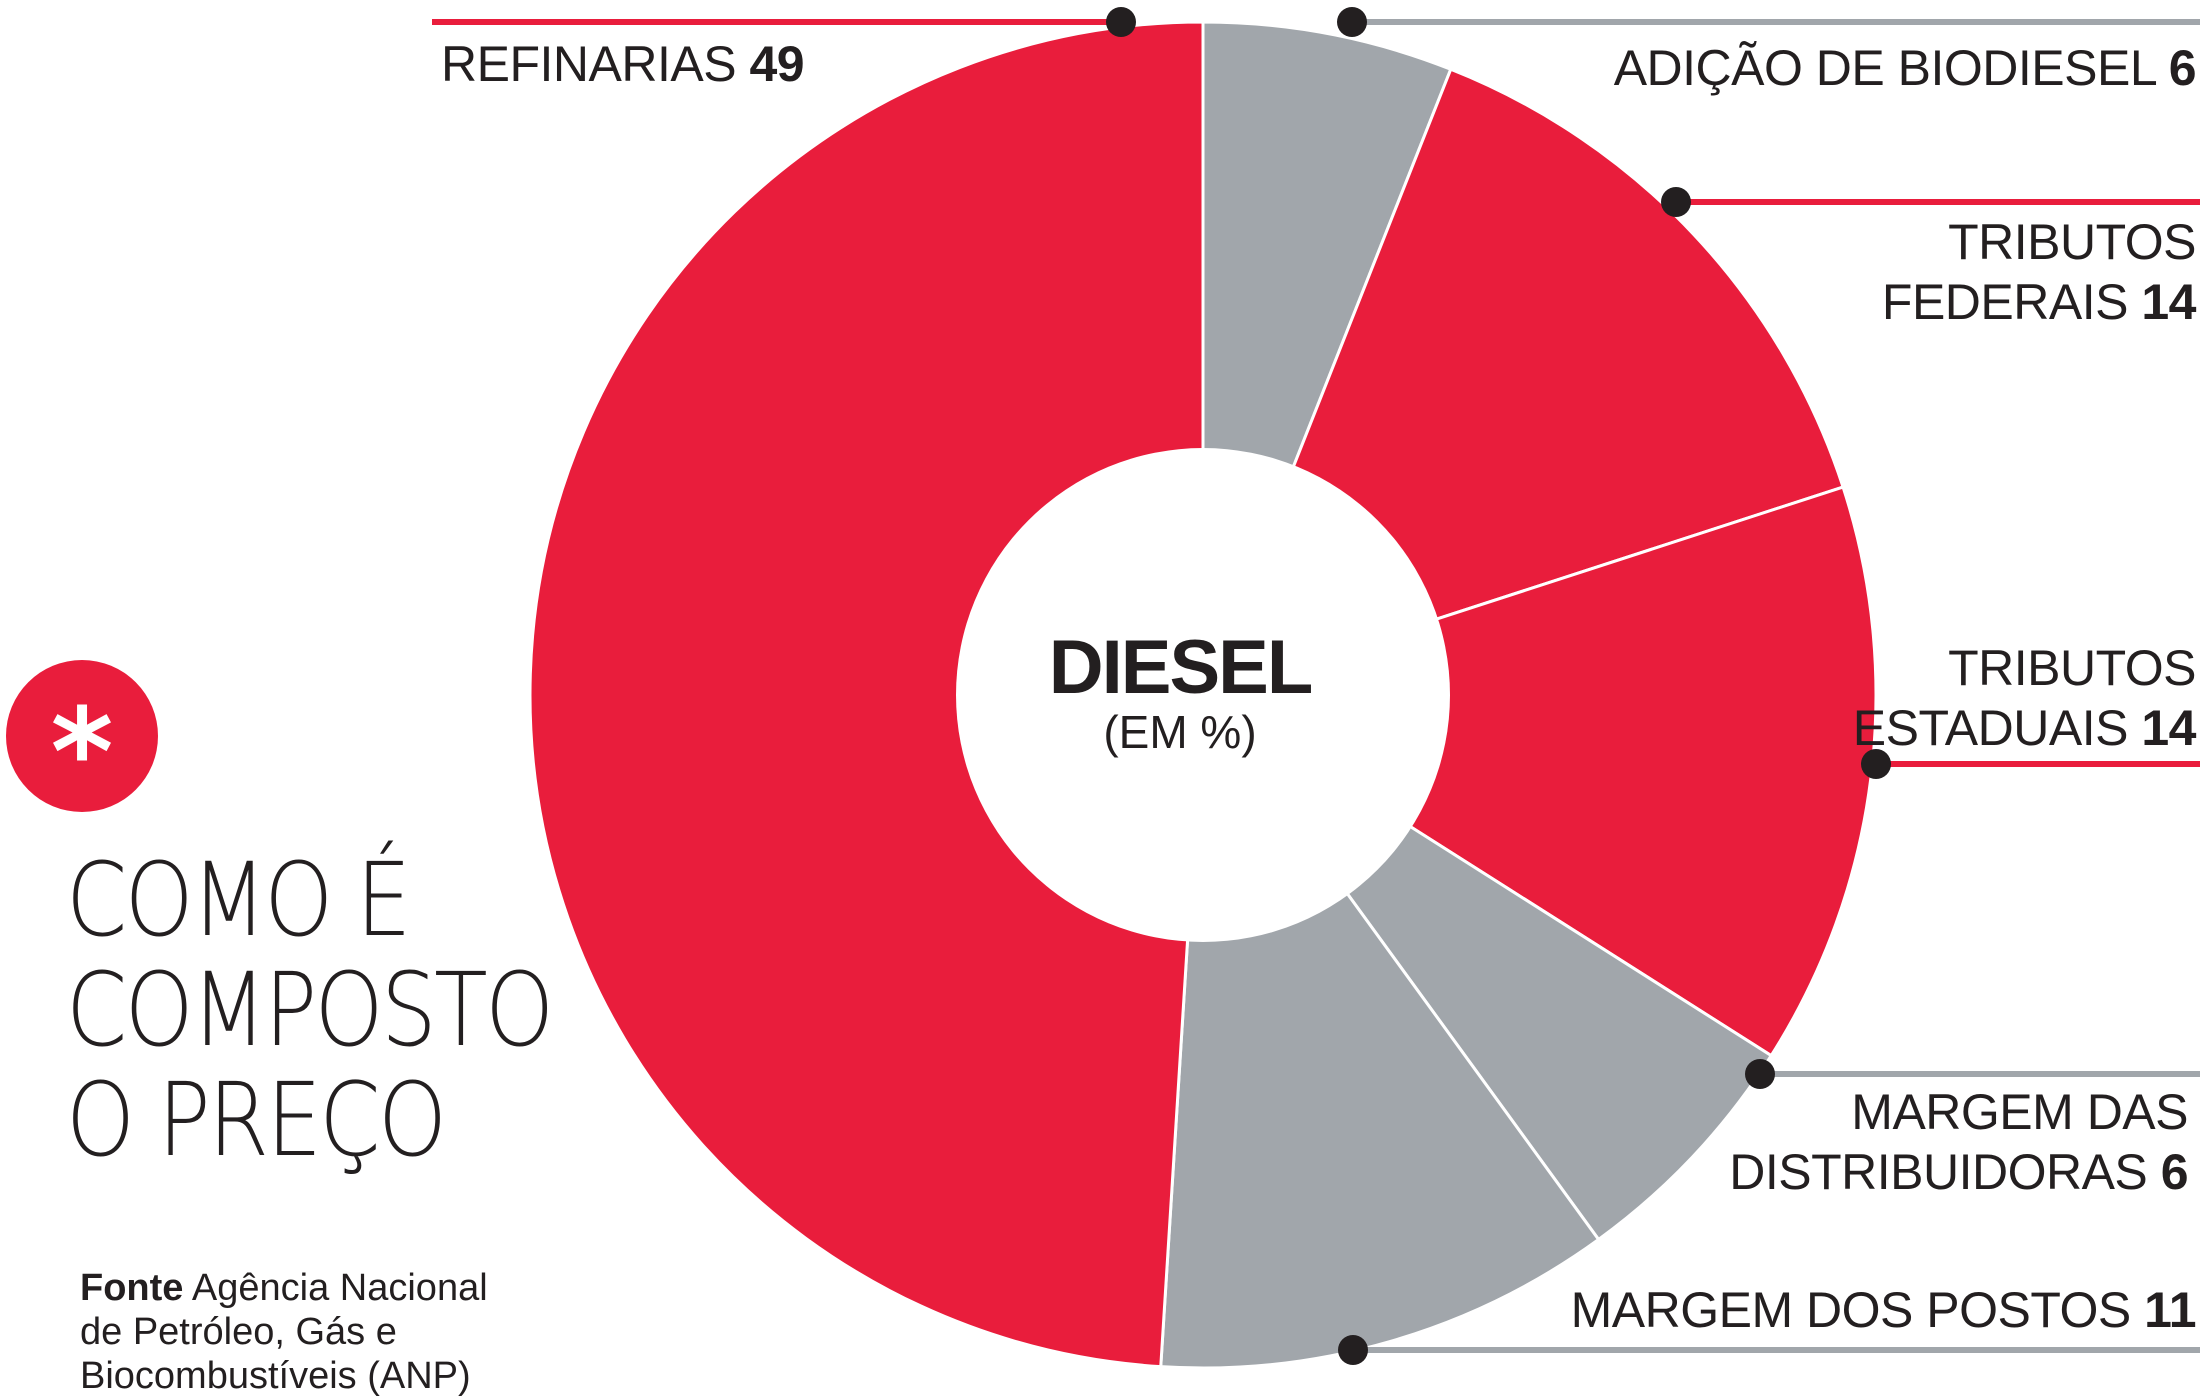 The image size is (2200, 1398). I want to click on label-federais-line1: TRIBUTOS, so click(2072, 242).